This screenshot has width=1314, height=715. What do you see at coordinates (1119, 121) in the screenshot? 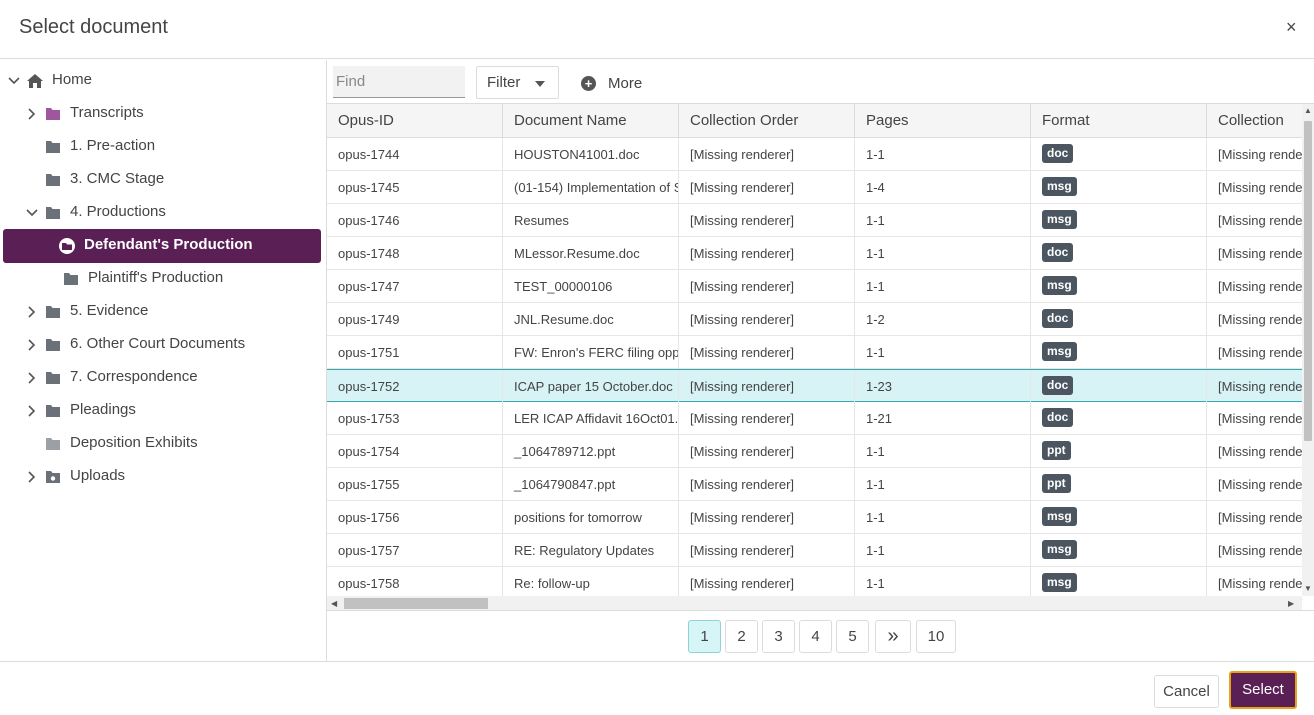
I see `column-header: Format` at bounding box center [1119, 121].